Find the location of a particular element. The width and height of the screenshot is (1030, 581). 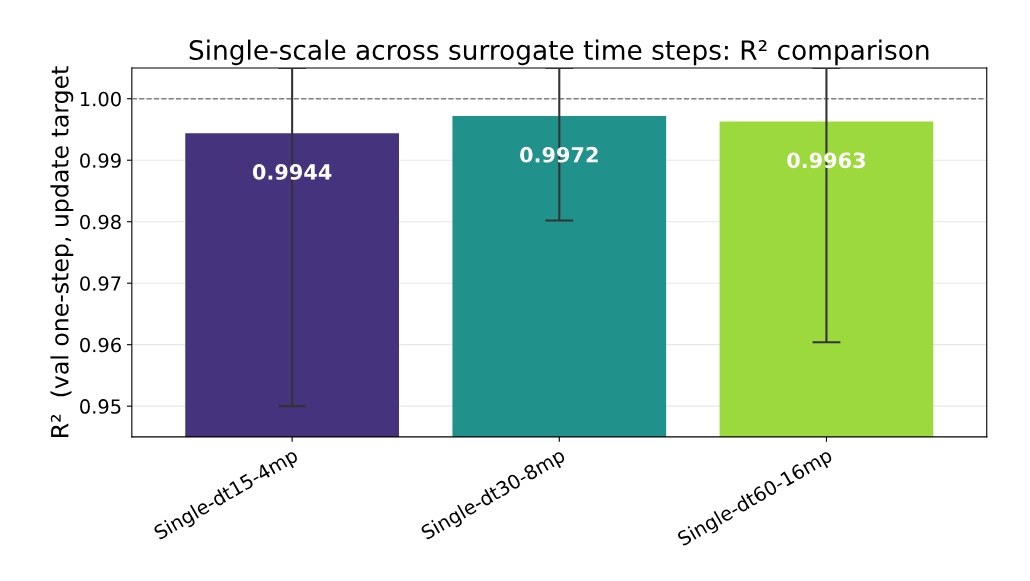

y-tick-label: 0.95 is located at coordinates (100, 406).